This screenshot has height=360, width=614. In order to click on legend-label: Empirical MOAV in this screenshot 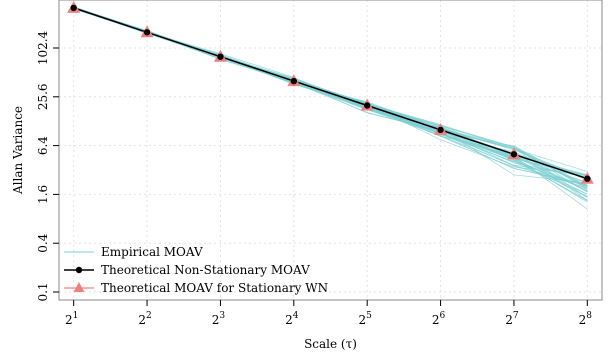, I will do `click(152, 252)`.